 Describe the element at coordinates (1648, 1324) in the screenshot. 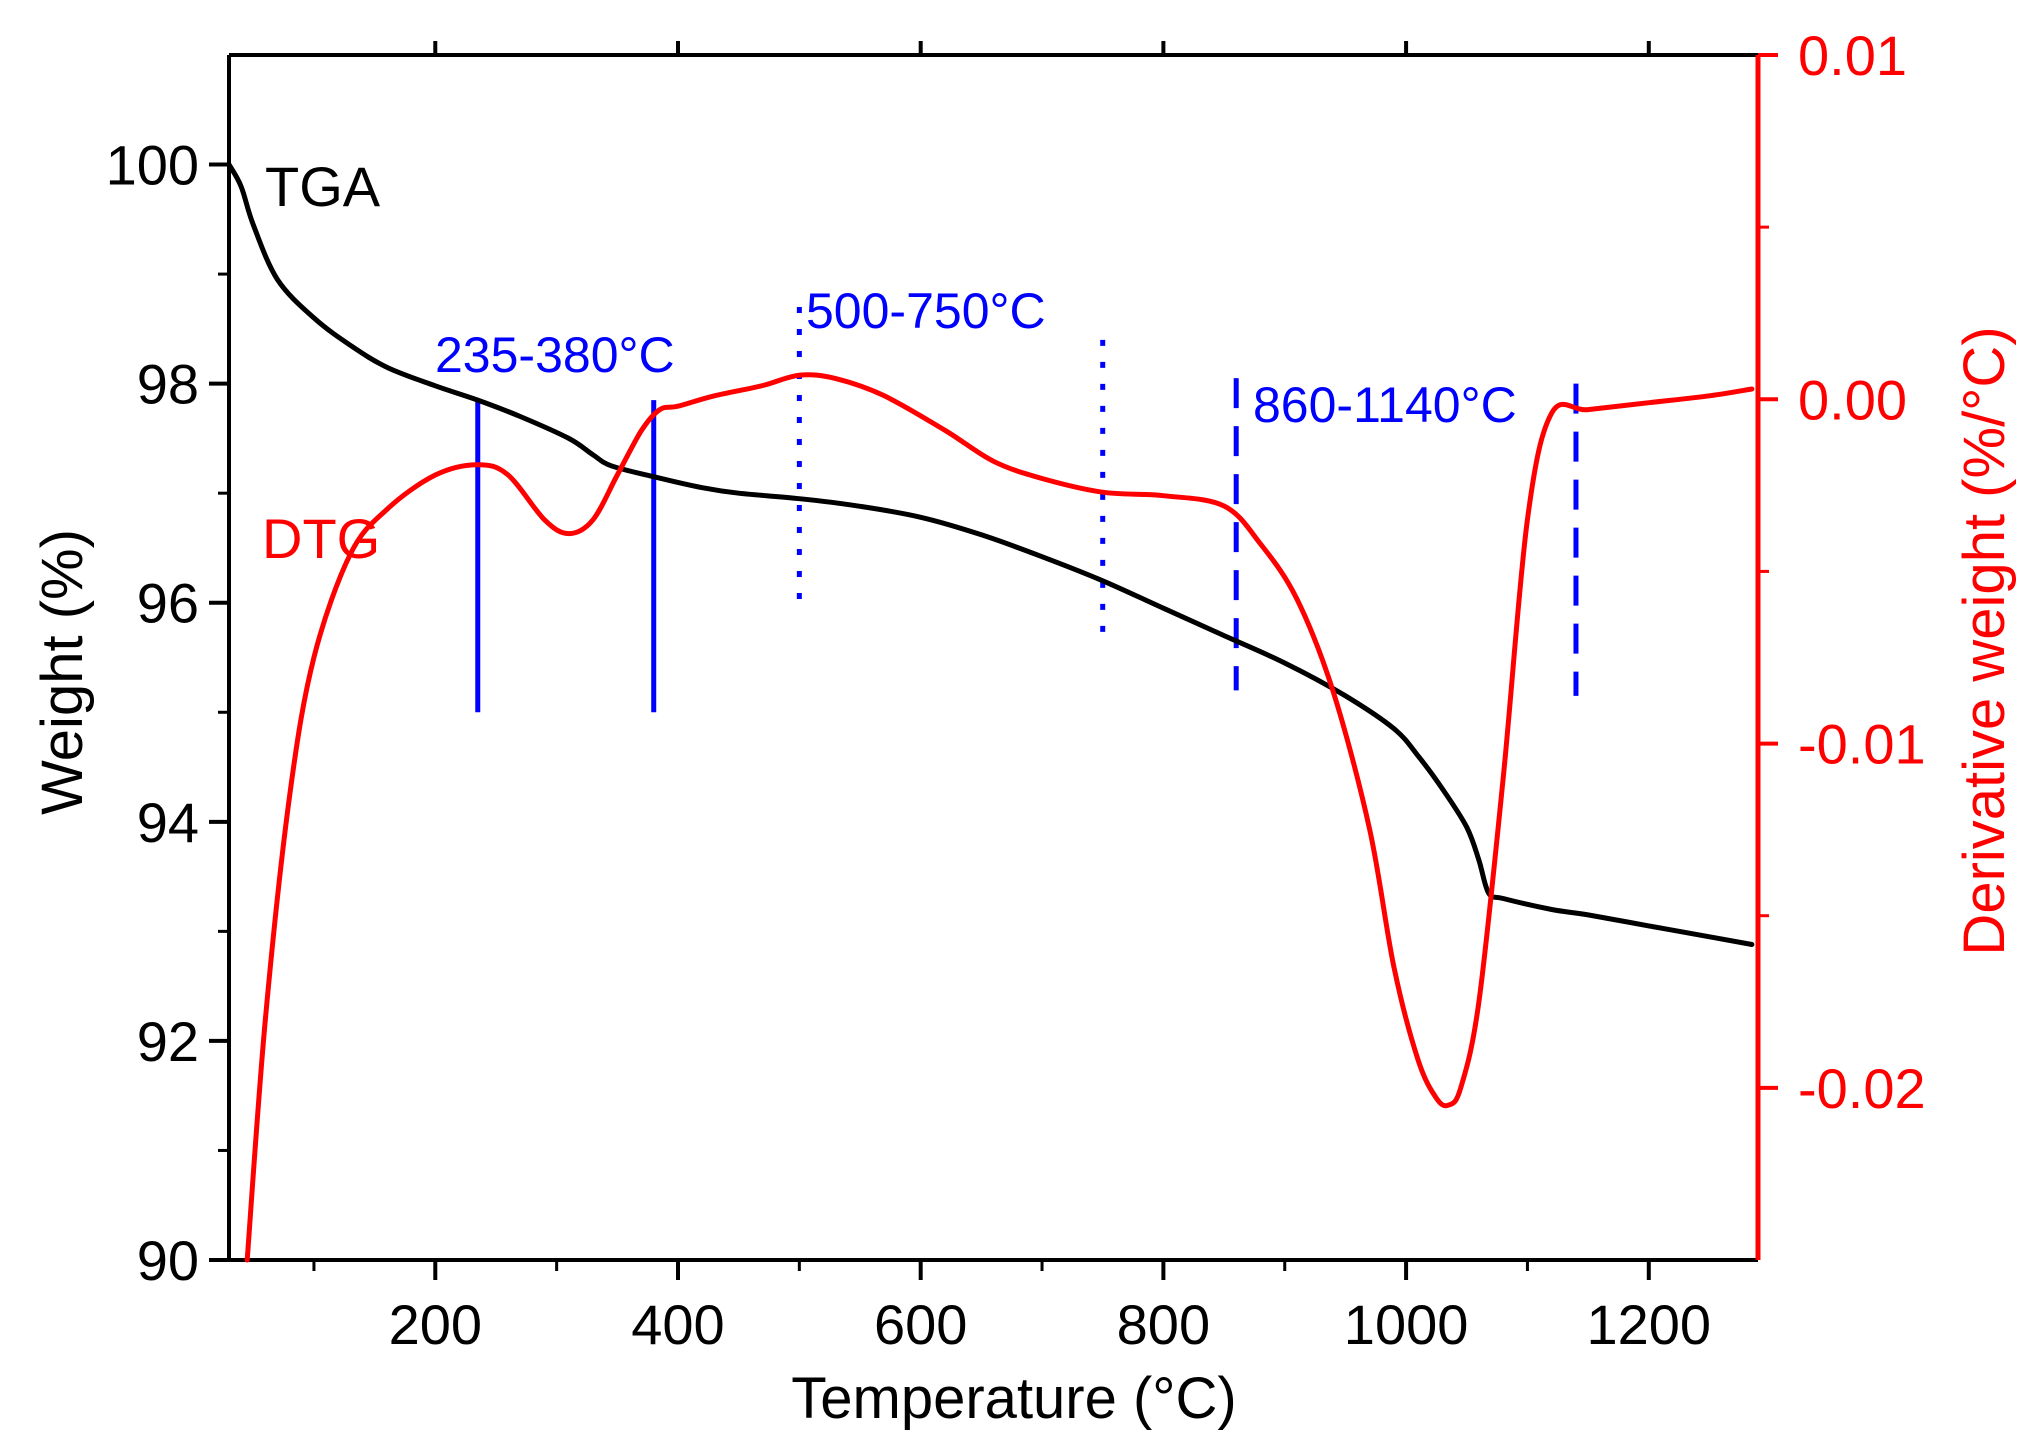

I see `x-tick-label: 1200` at that location.